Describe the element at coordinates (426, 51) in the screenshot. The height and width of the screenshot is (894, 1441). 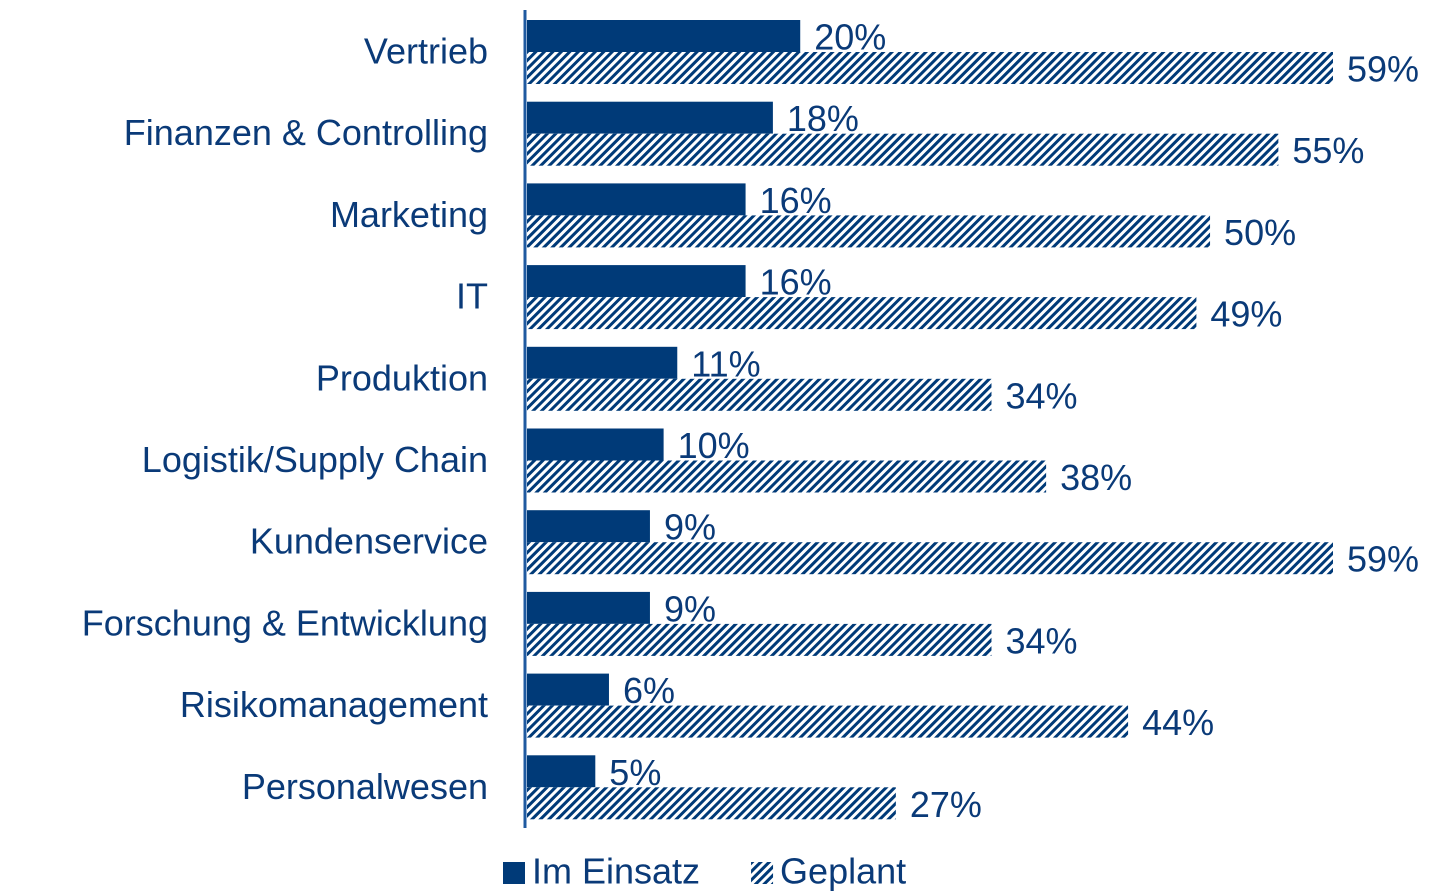
I see `category-label: Vertrieb` at that location.